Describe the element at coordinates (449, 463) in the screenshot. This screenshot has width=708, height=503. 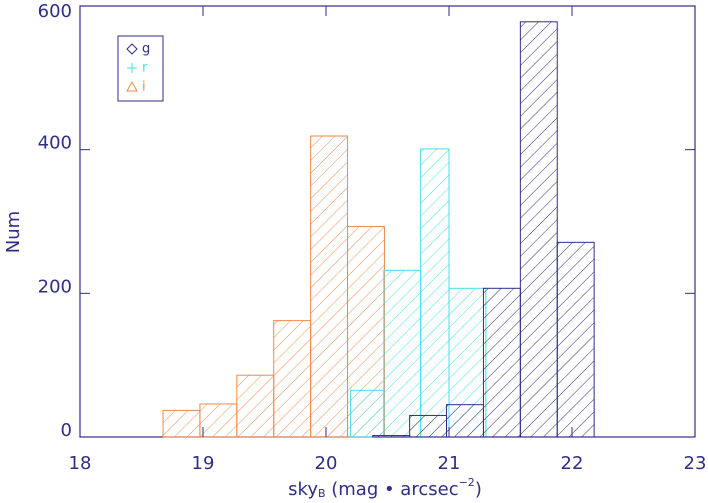
I see `x-tick-label: 21` at that location.